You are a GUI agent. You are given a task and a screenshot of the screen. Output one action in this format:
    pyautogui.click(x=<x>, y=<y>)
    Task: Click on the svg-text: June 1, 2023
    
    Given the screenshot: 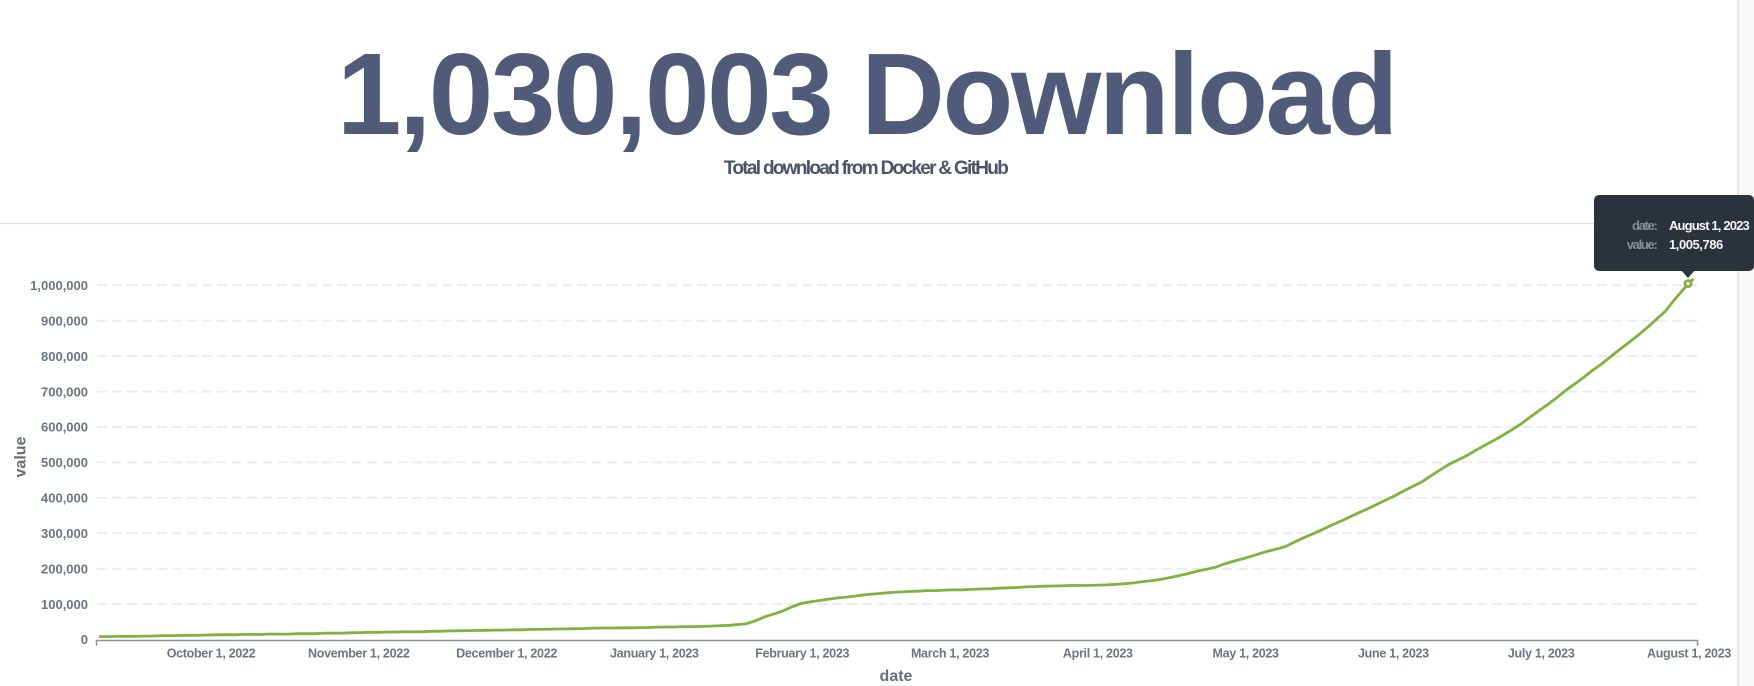 What is the action you would take?
    pyautogui.click(x=1393, y=654)
    